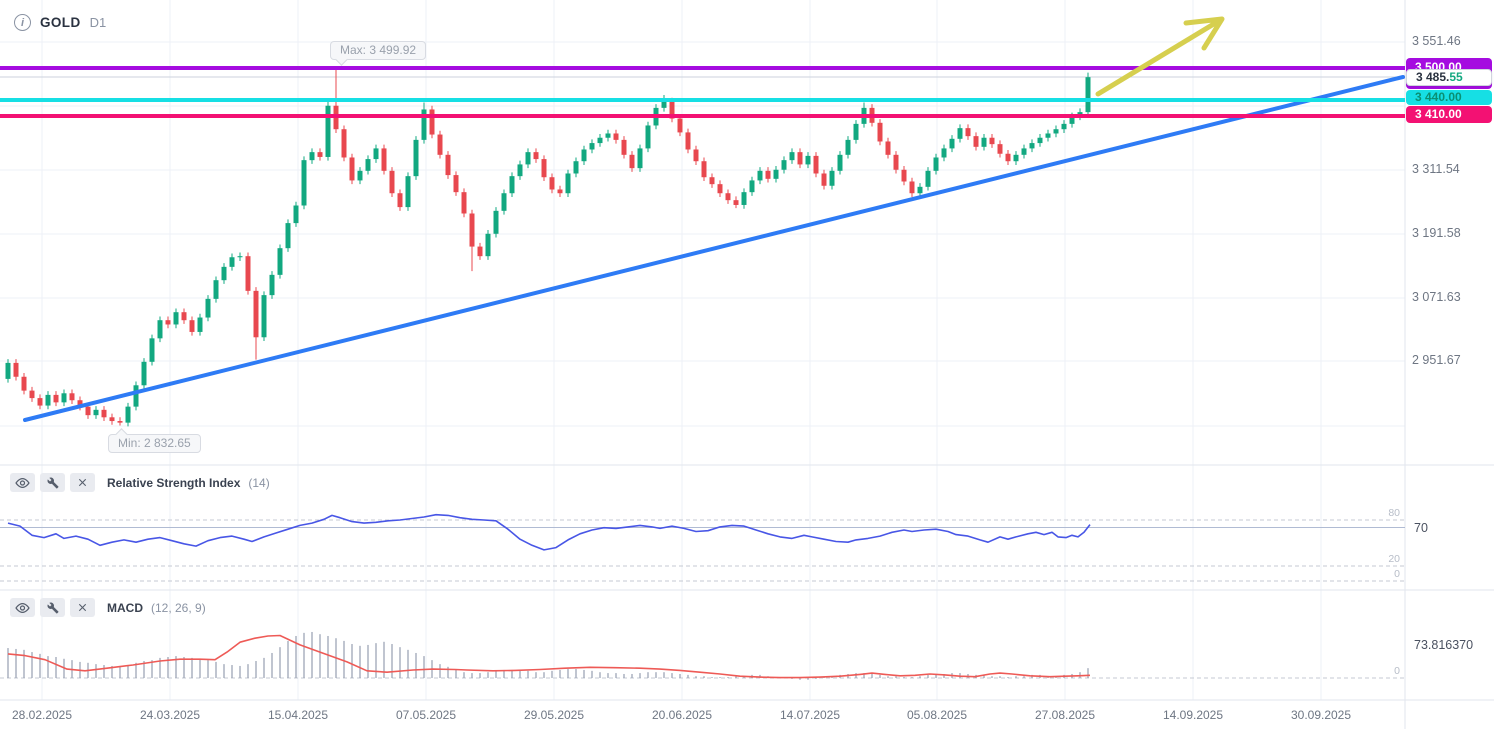 The height and width of the screenshot is (729, 1494). I want to click on rsi-indicator-header: Relative Strength Index (14), so click(140, 482).